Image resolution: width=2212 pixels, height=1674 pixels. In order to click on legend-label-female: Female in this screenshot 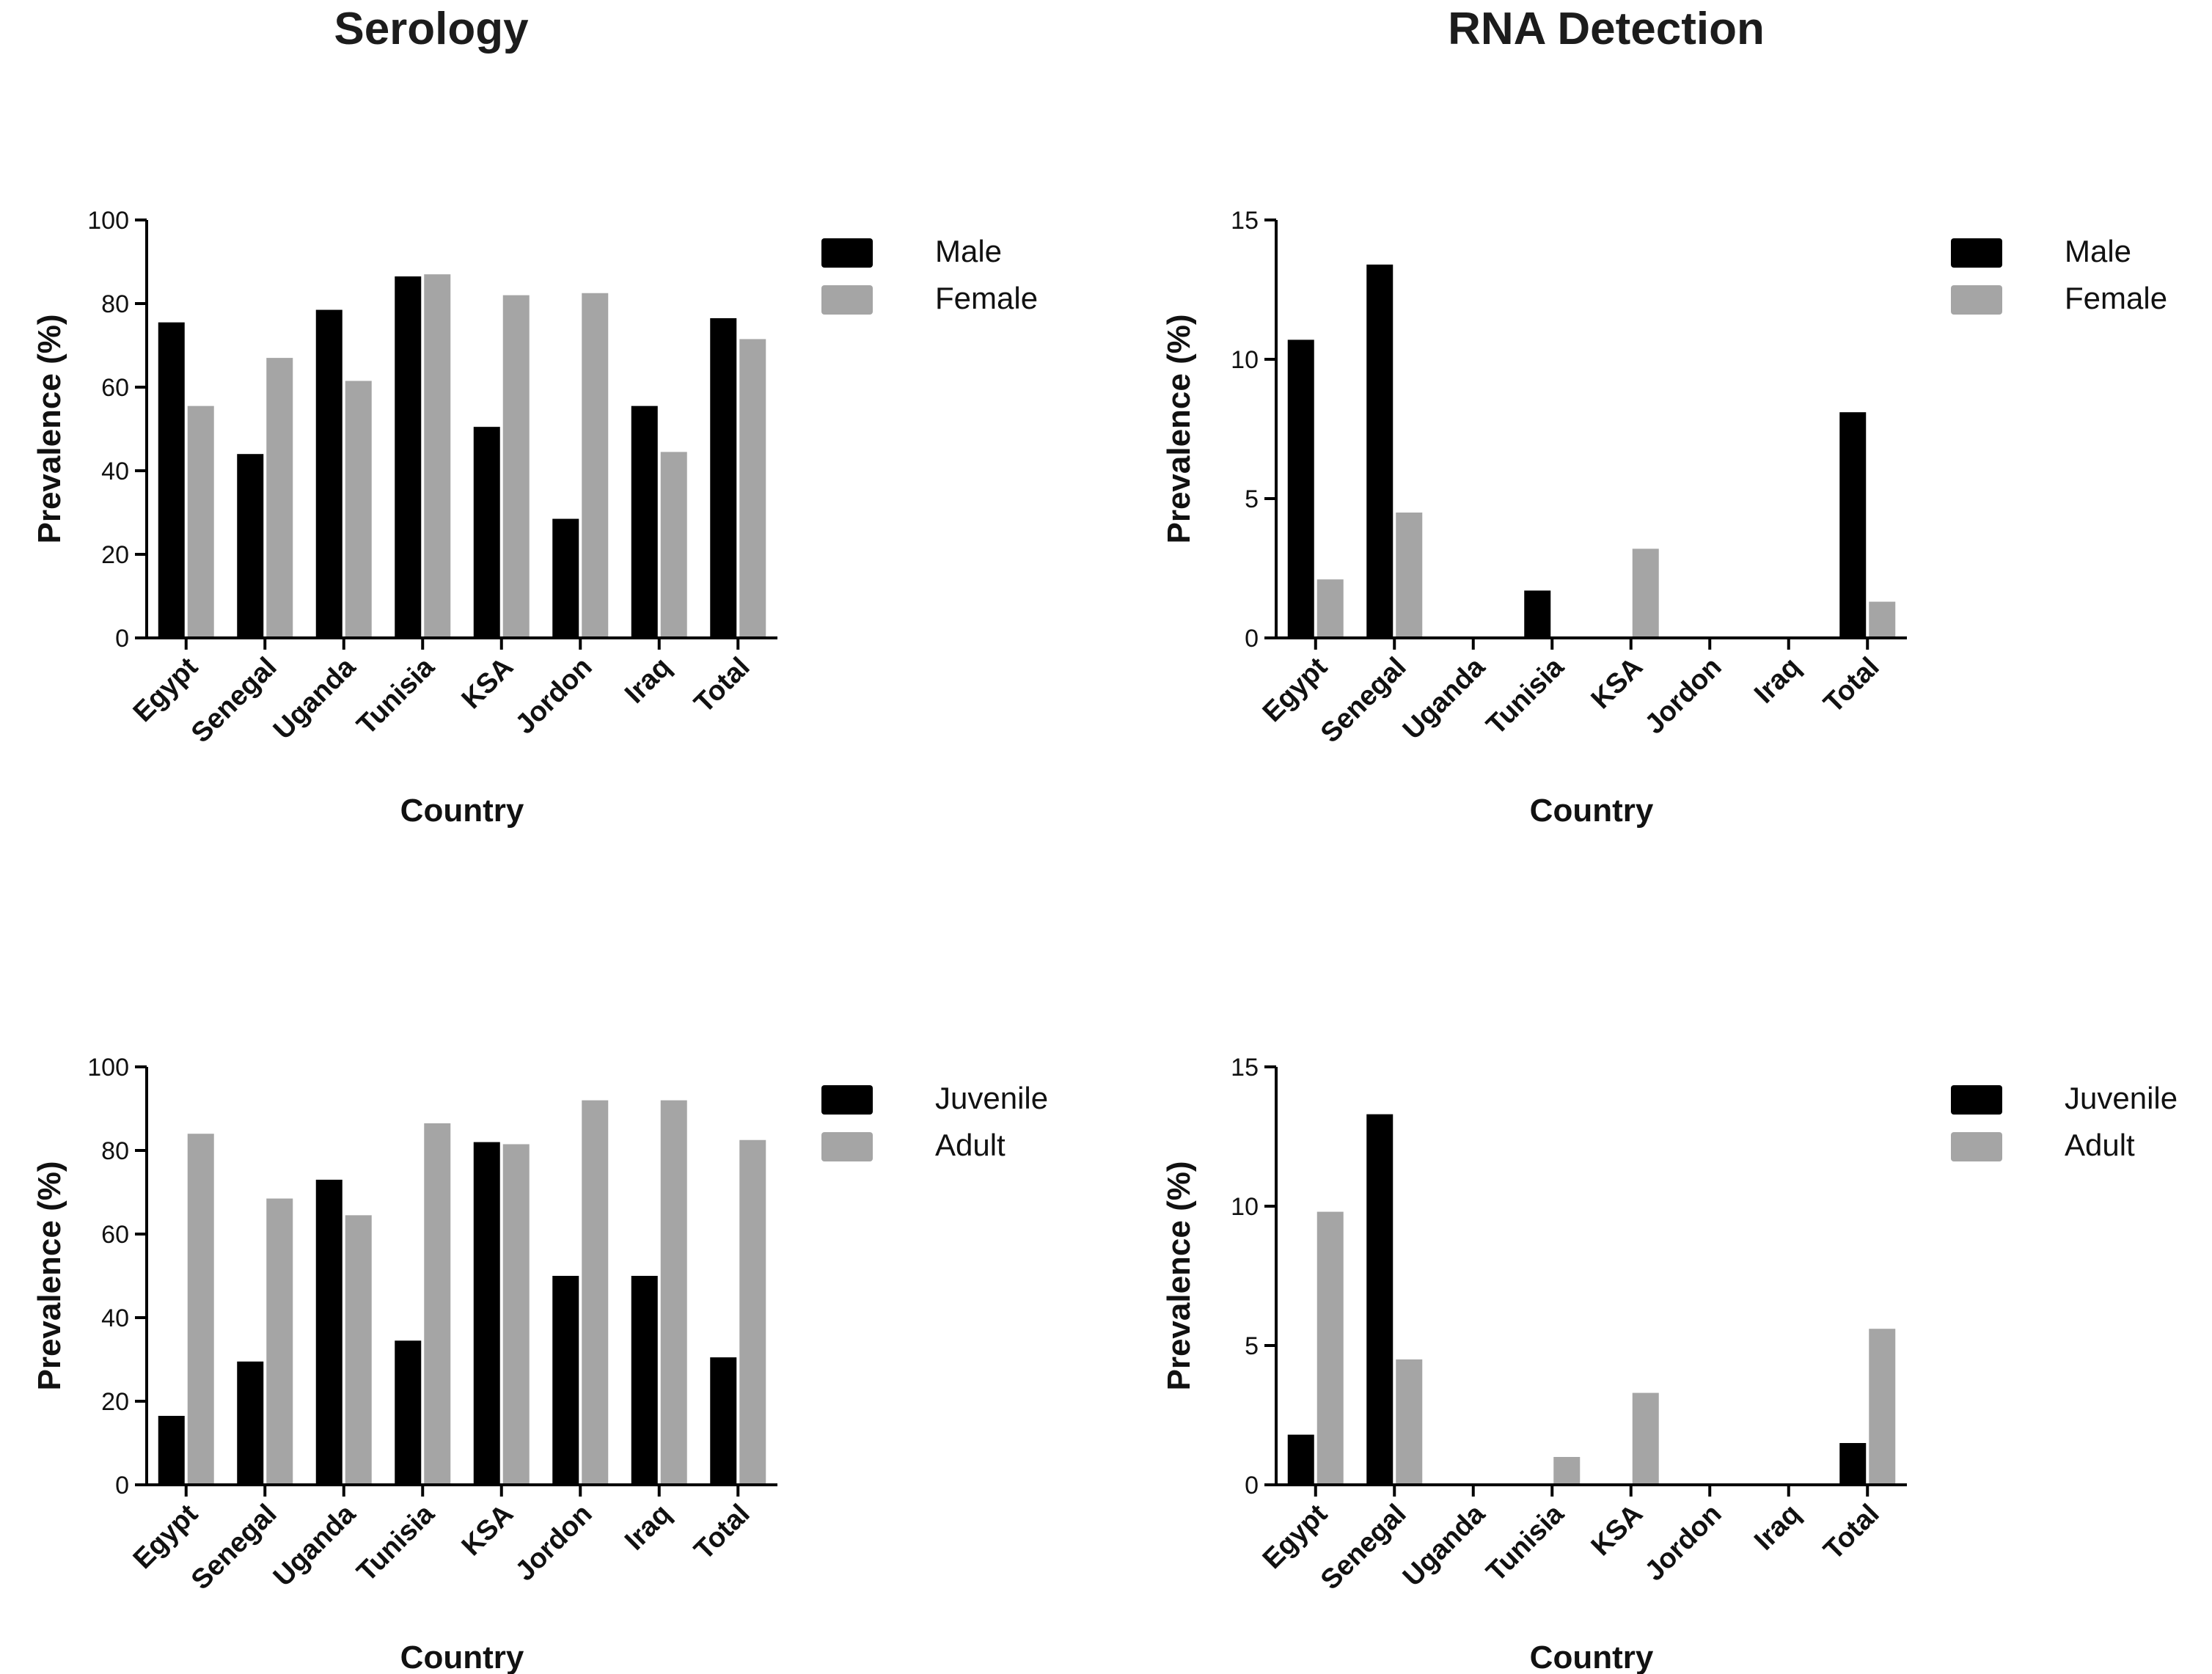, I will do `click(987, 298)`.